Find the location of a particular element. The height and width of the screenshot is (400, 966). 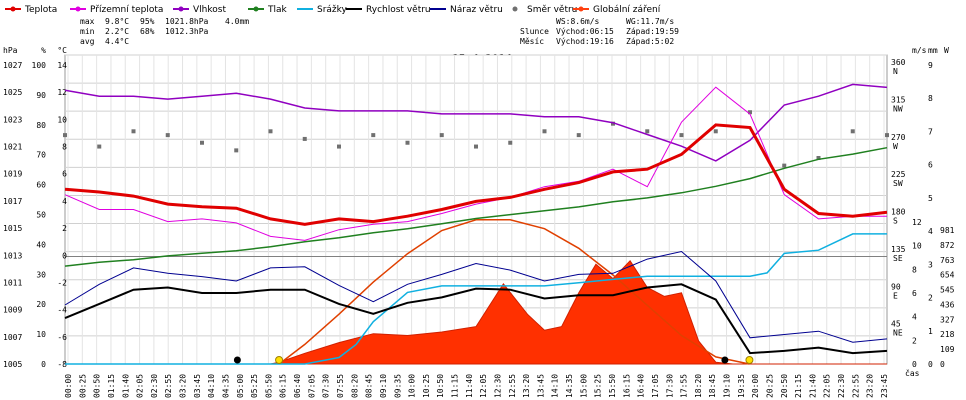

x-tick-label: 11:40 is located at coordinates (469, 386).